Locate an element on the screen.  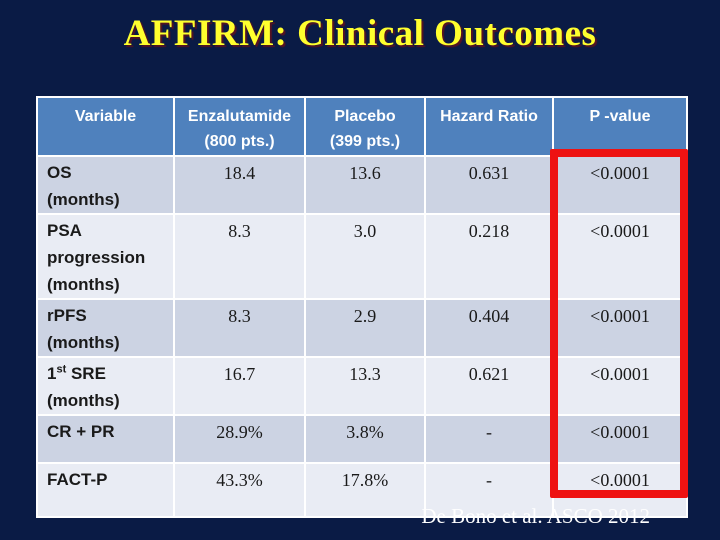
table-row: FACT-P 43.3% 17.8% - <0.0001 is located at coordinates (362, 490).